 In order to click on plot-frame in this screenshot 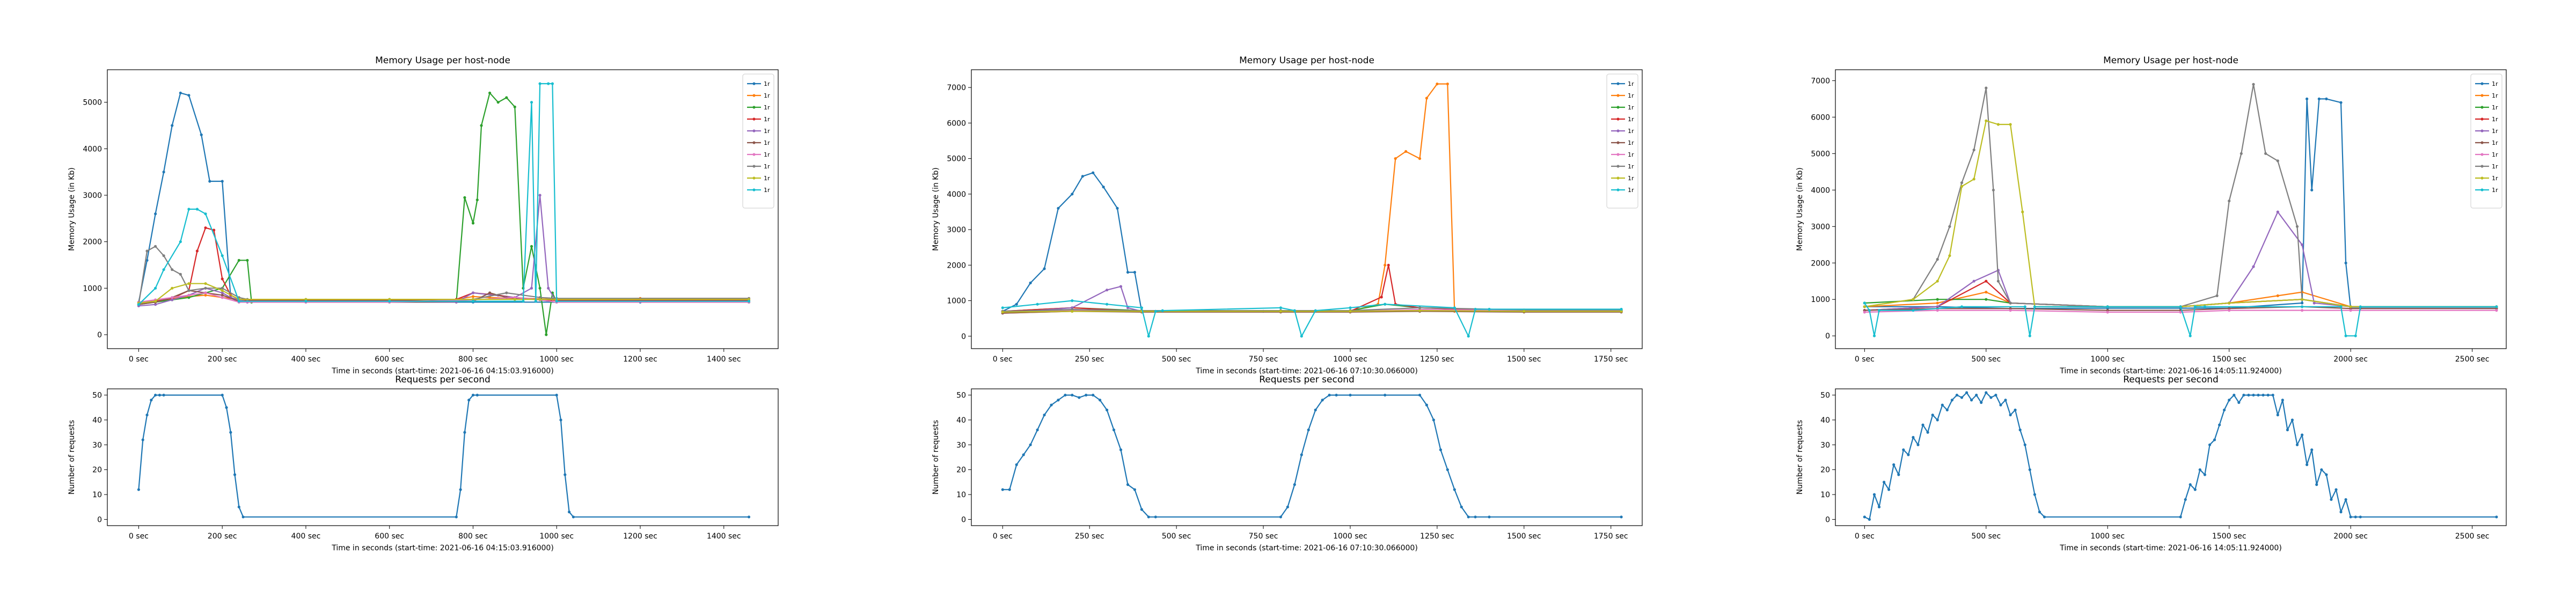, I will do `click(1307, 457)`.